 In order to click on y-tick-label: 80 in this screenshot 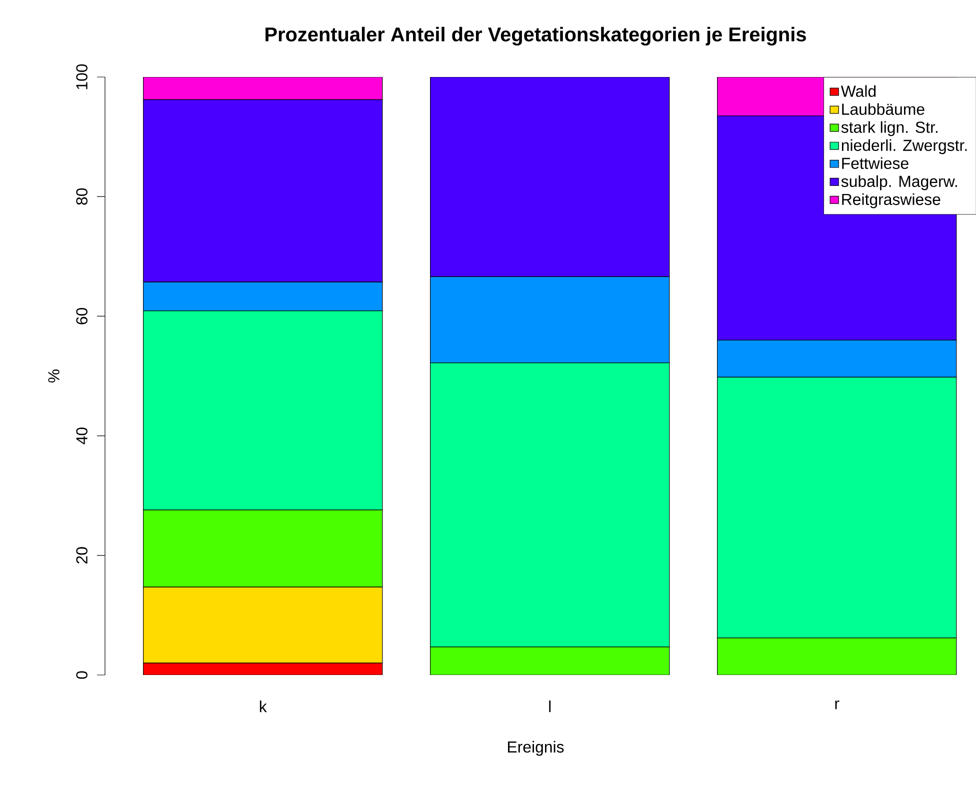, I will do `click(82, 196)`.